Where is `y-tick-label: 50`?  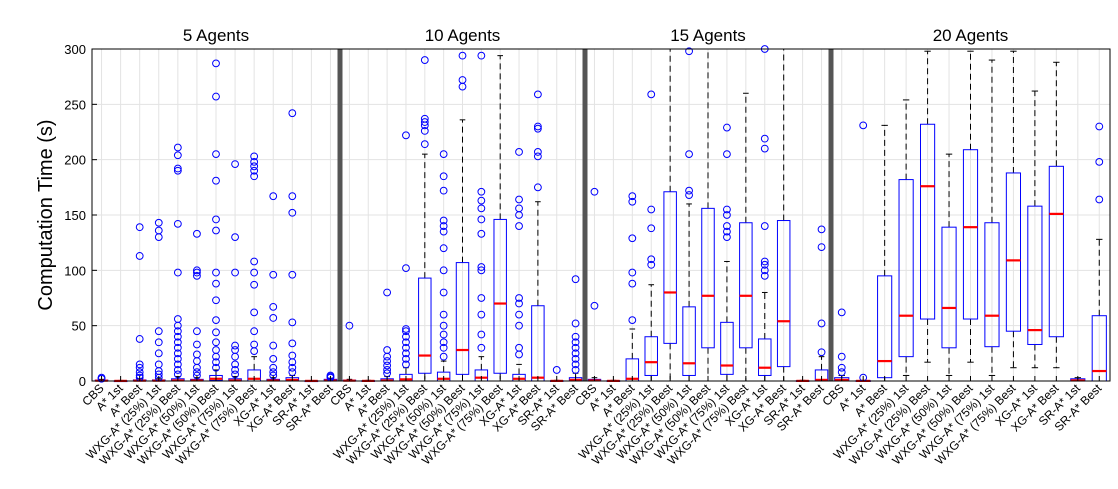
y-tick-label: 50 is located at coordinates (79, 326).